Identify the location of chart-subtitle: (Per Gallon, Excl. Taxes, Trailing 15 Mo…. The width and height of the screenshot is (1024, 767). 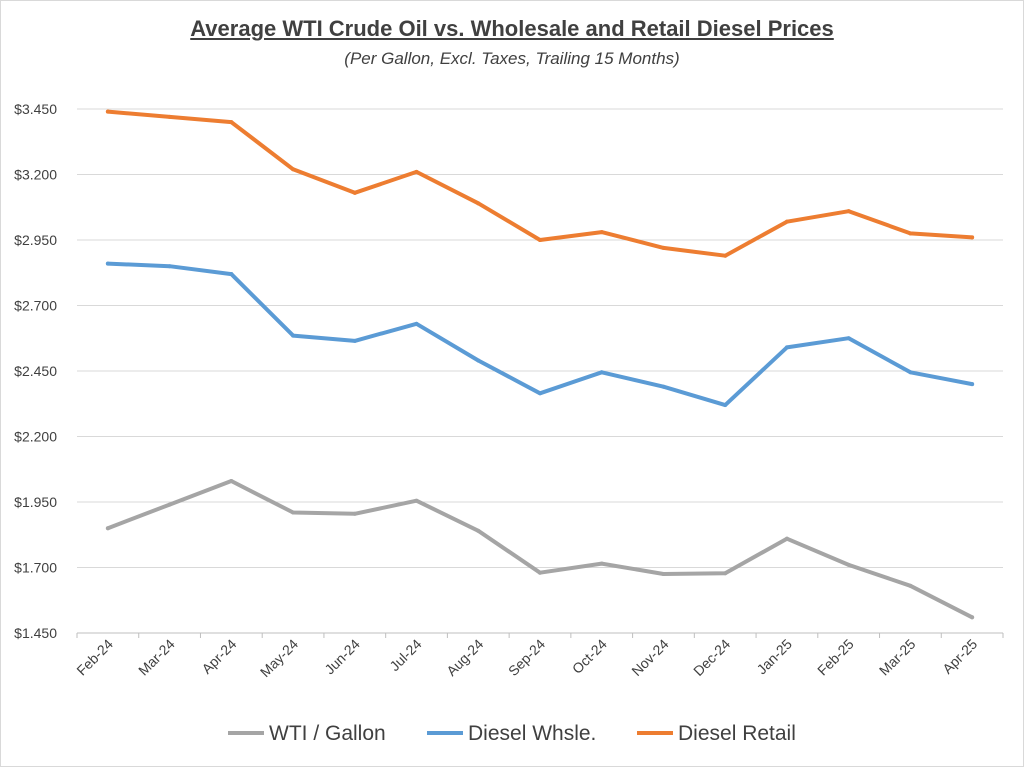
(512, 58).